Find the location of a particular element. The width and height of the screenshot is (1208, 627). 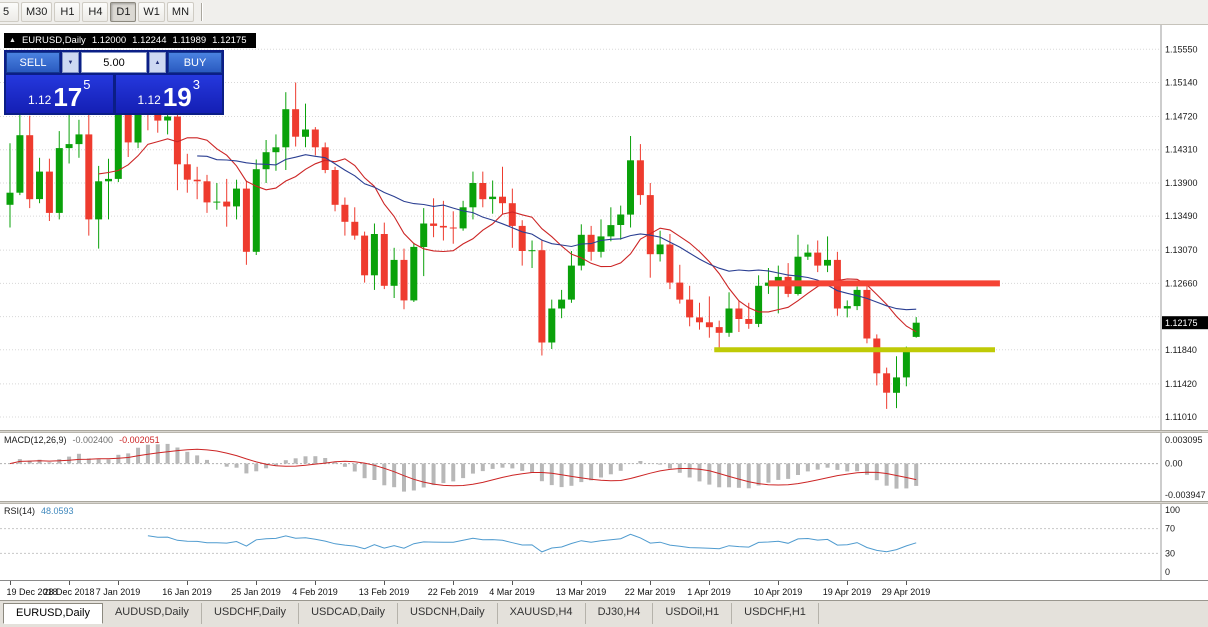

chart-tab-usdoil-h1: USDOil,H1 is located at coordinates (693, 613).